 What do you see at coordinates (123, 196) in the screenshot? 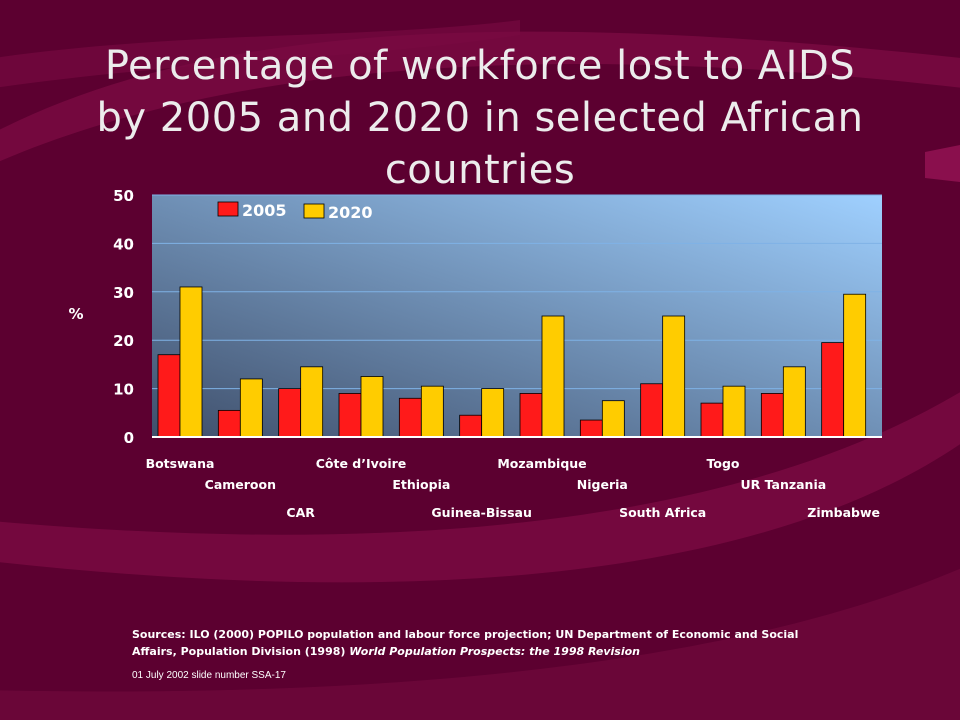
I see `y-tick-label: 50` at bounding box center [123, 196].